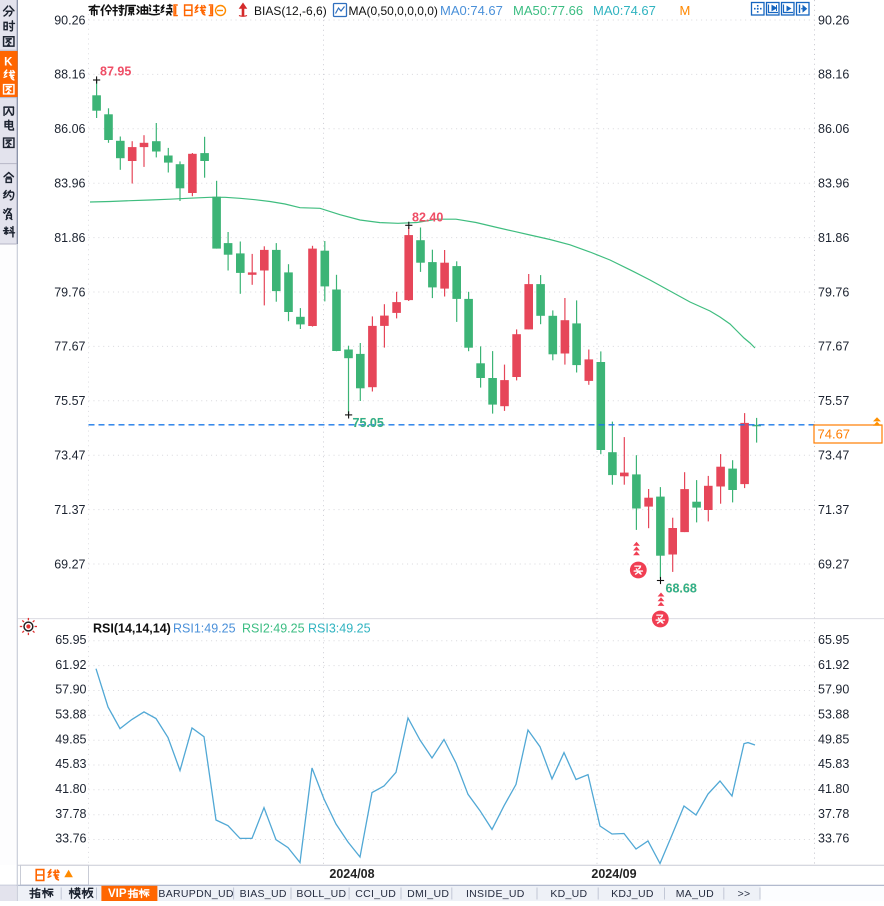 The width and height of the screenshot is (884, 906). What do you see at coordinates (204, 629) in the screenshot?
I see `svg-text: RSI1:49.25` at bounding box center [204, 629].